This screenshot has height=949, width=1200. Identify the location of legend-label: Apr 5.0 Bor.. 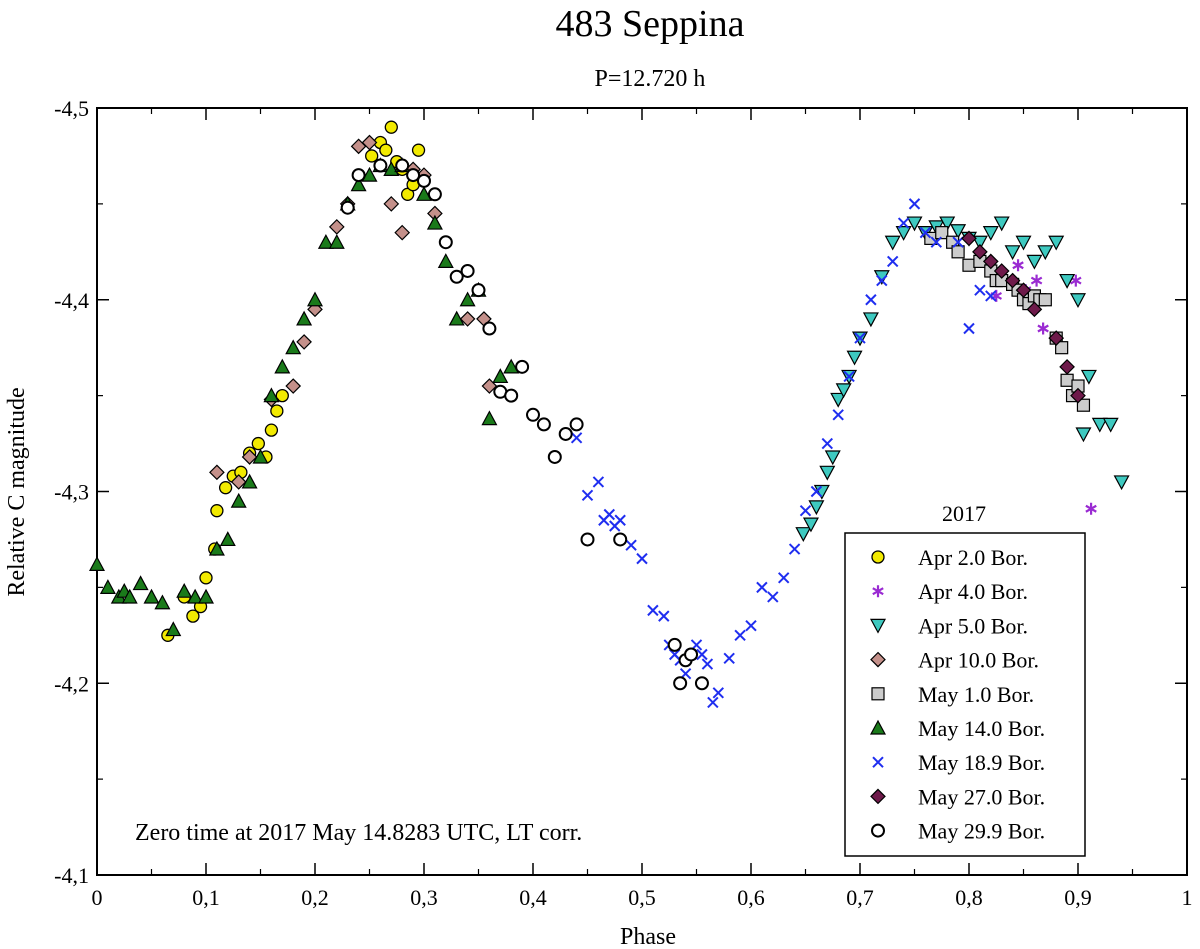
(973, 625).